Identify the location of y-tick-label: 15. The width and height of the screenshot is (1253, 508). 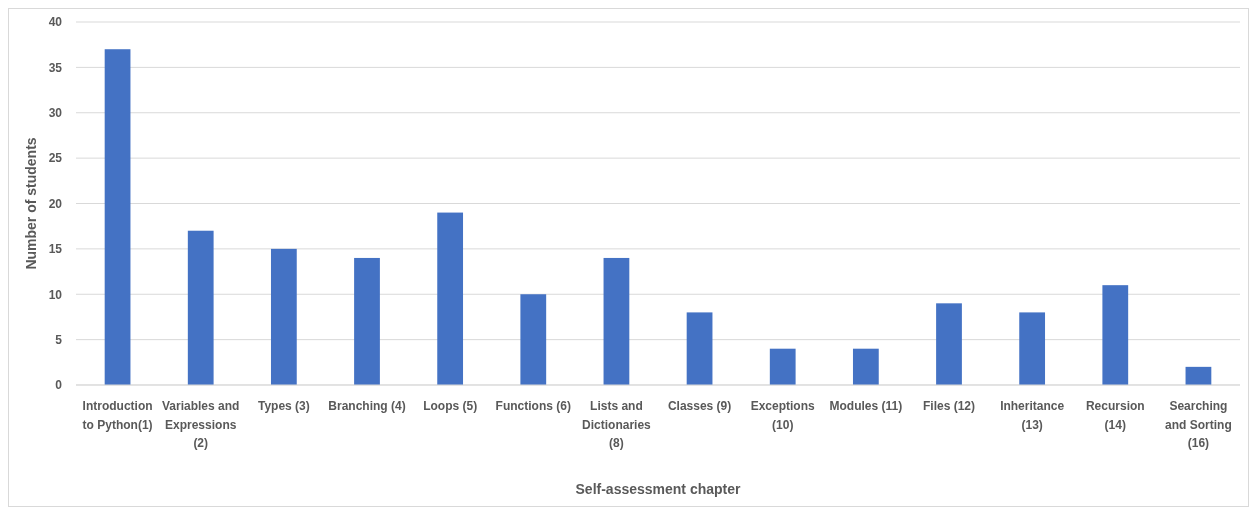
(55, 249).